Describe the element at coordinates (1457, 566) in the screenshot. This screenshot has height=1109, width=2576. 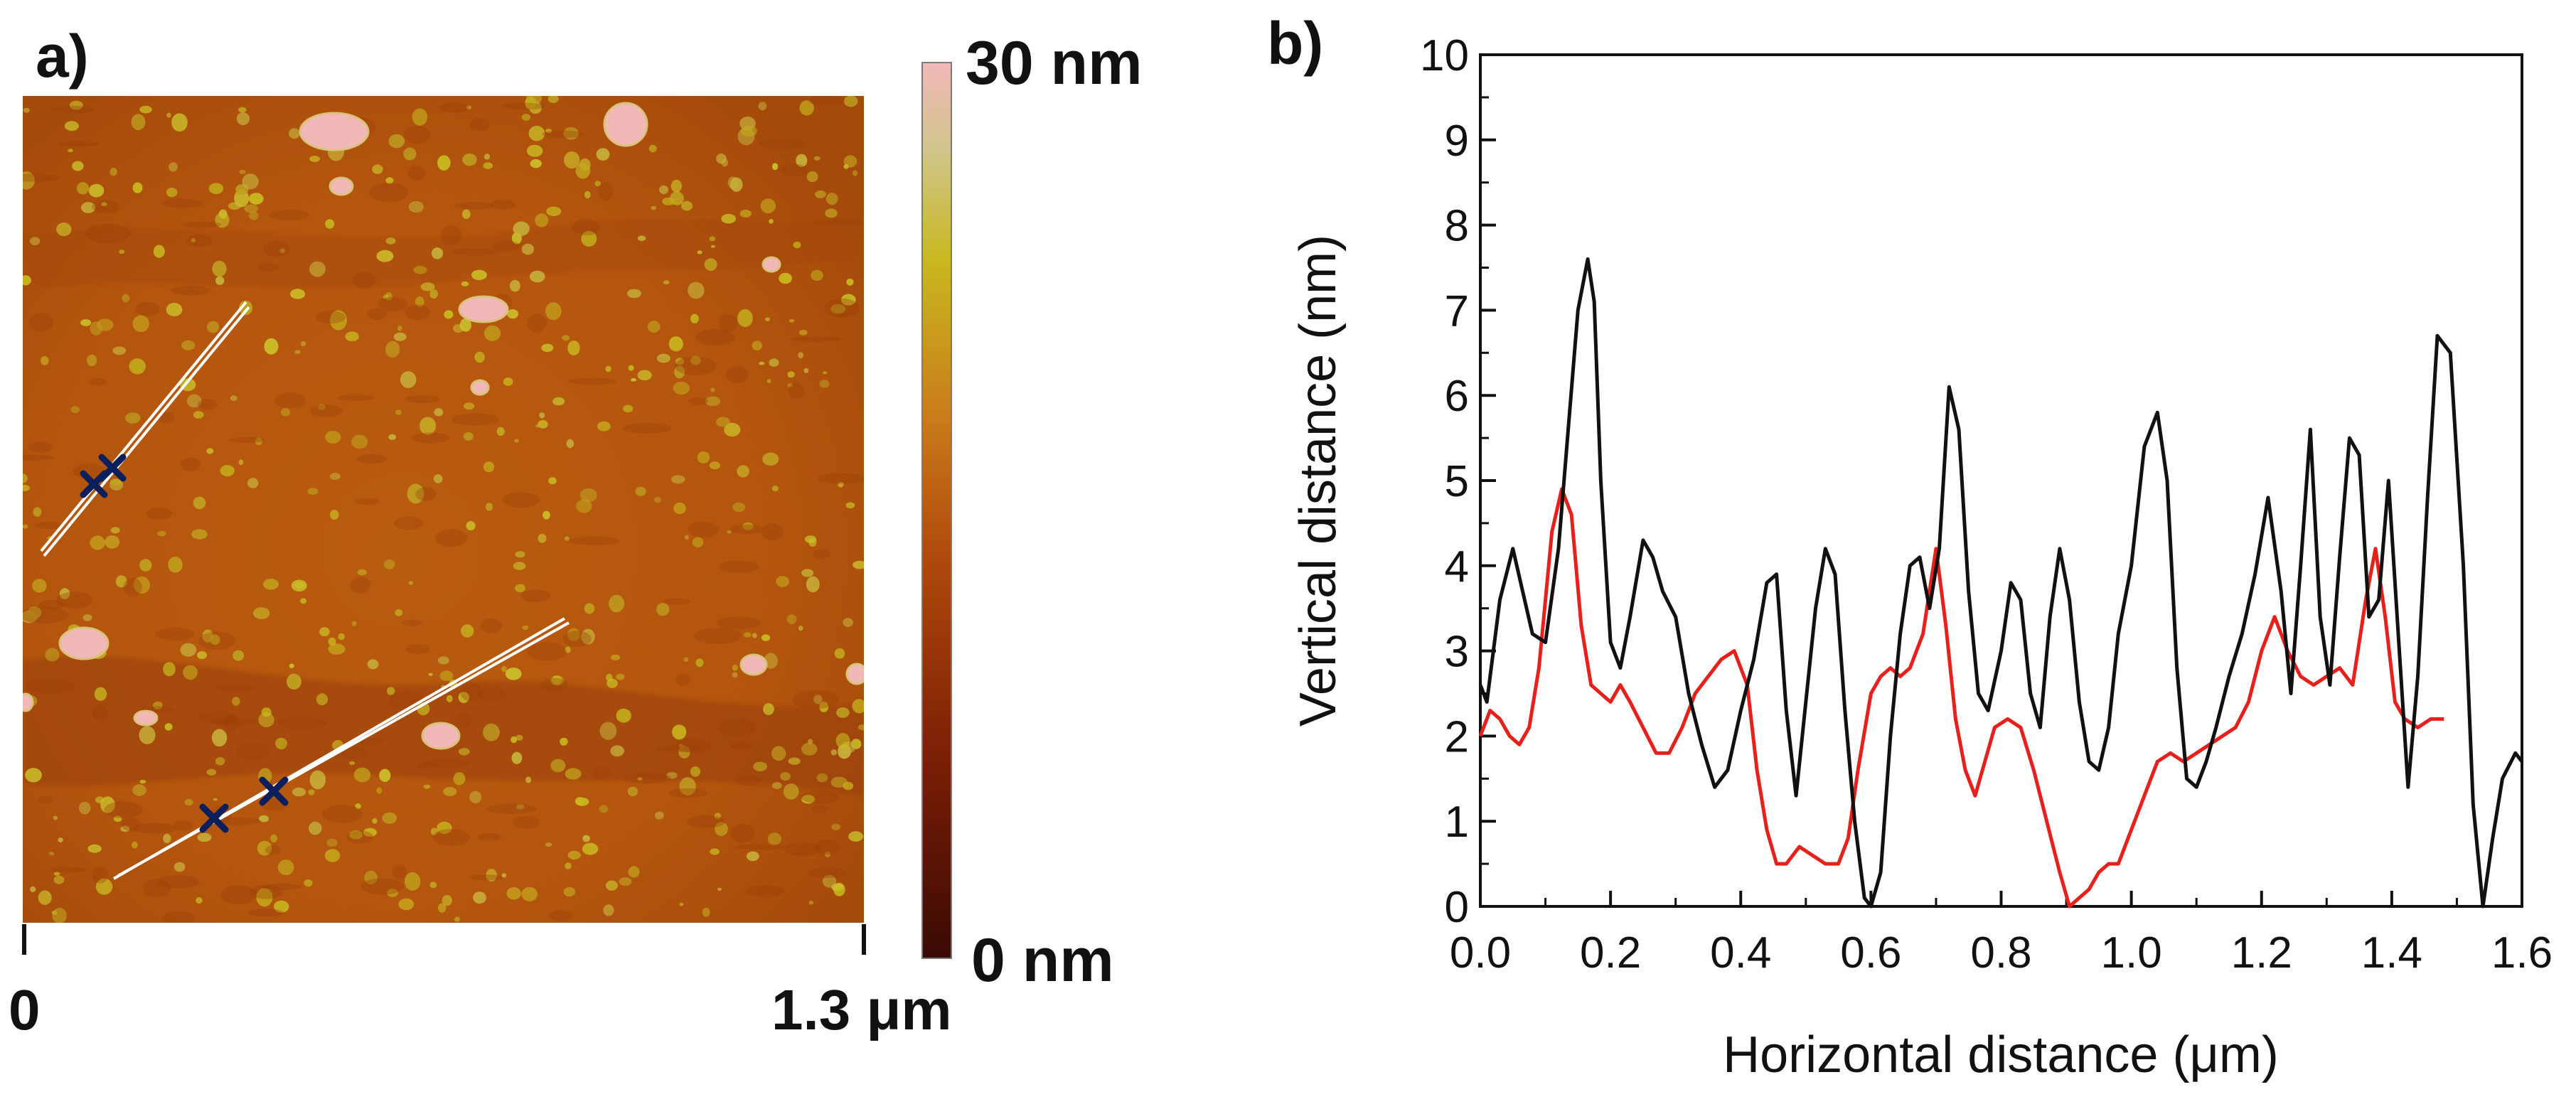
I see `y-tick-label: 4` at that location.